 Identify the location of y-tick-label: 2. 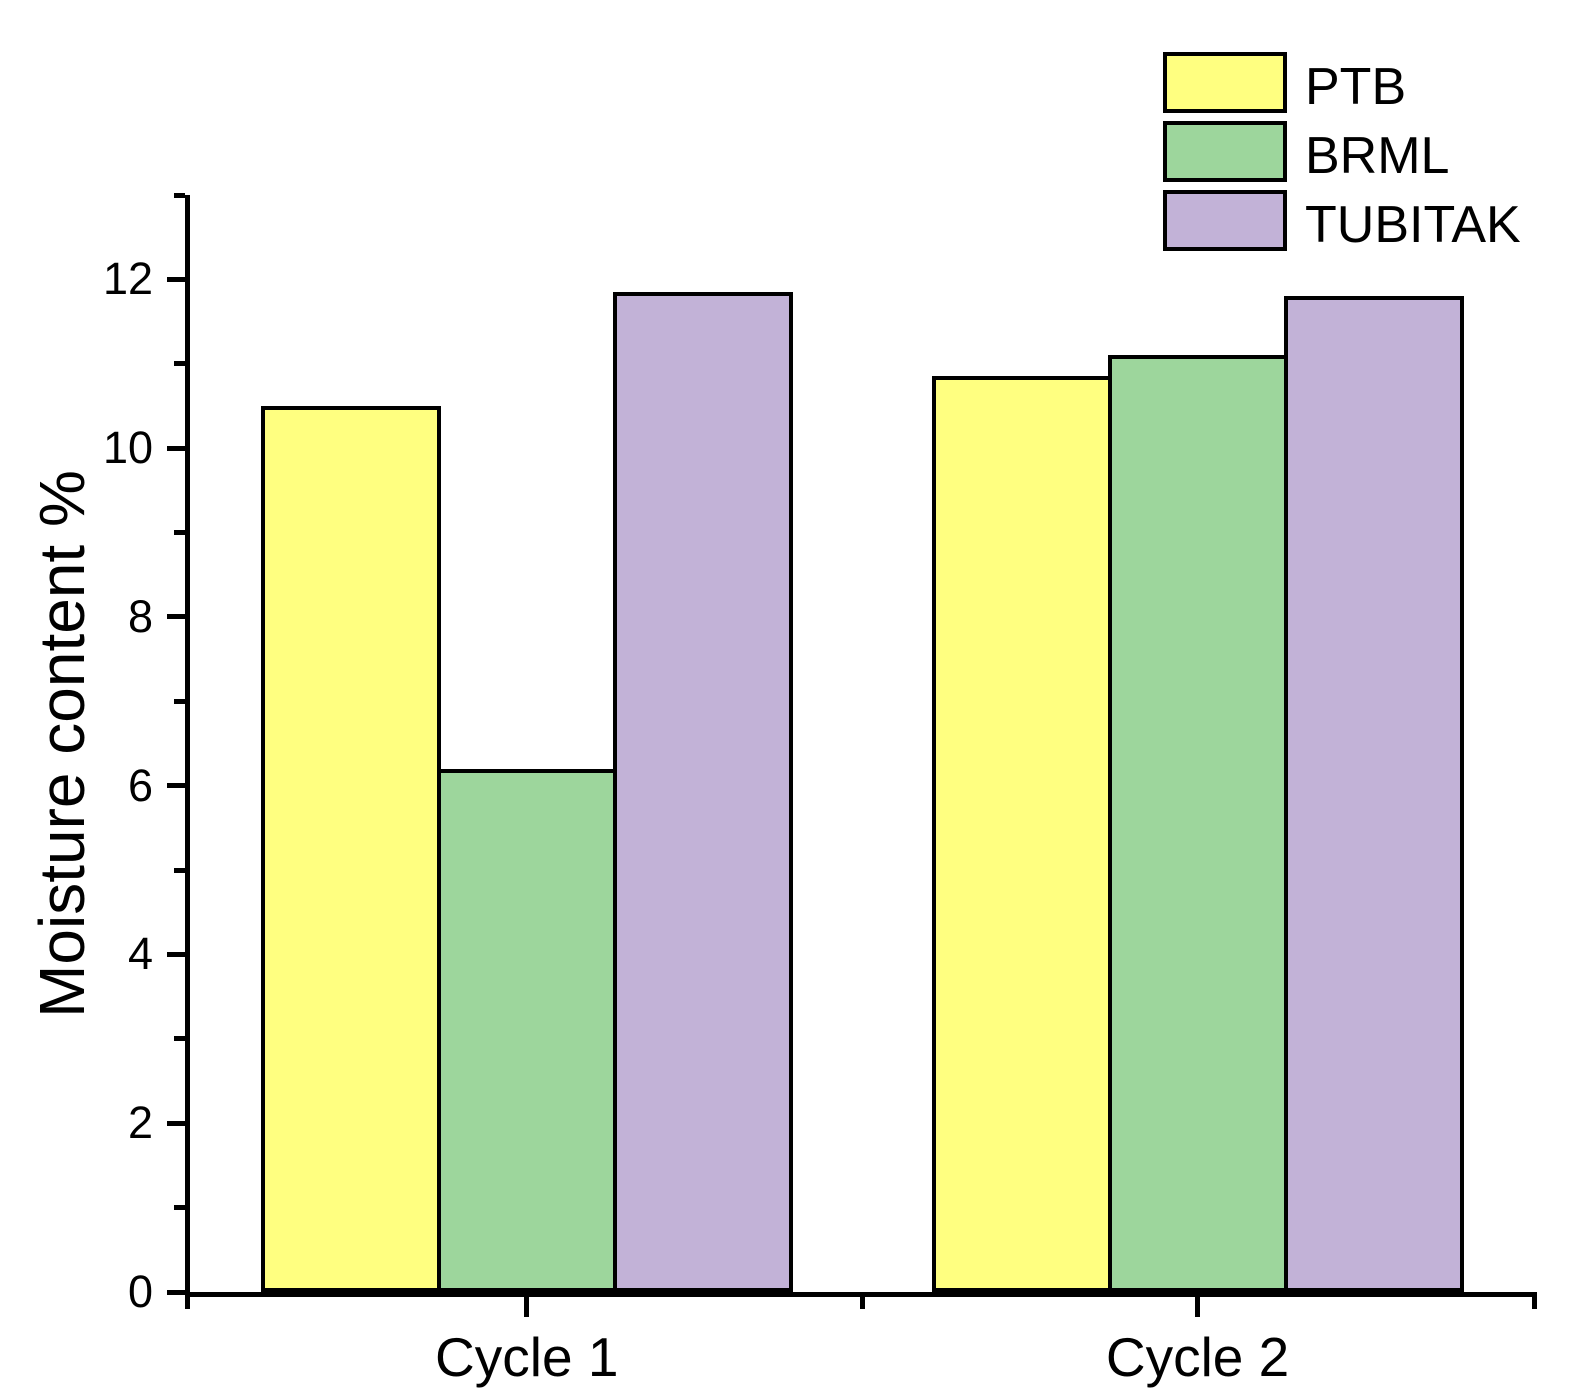
(140, 1123).